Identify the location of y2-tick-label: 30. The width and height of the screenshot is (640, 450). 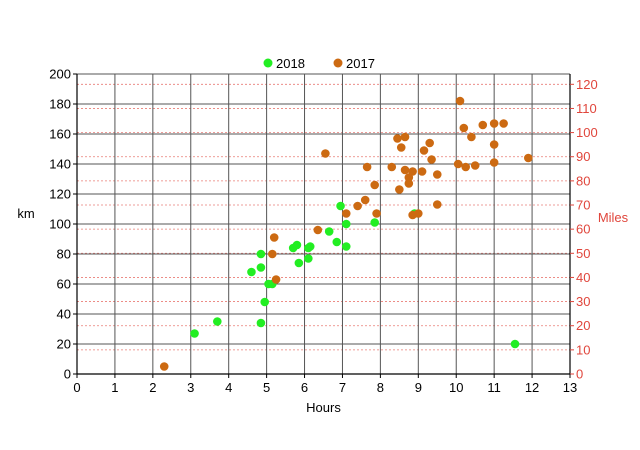
(583, 301).